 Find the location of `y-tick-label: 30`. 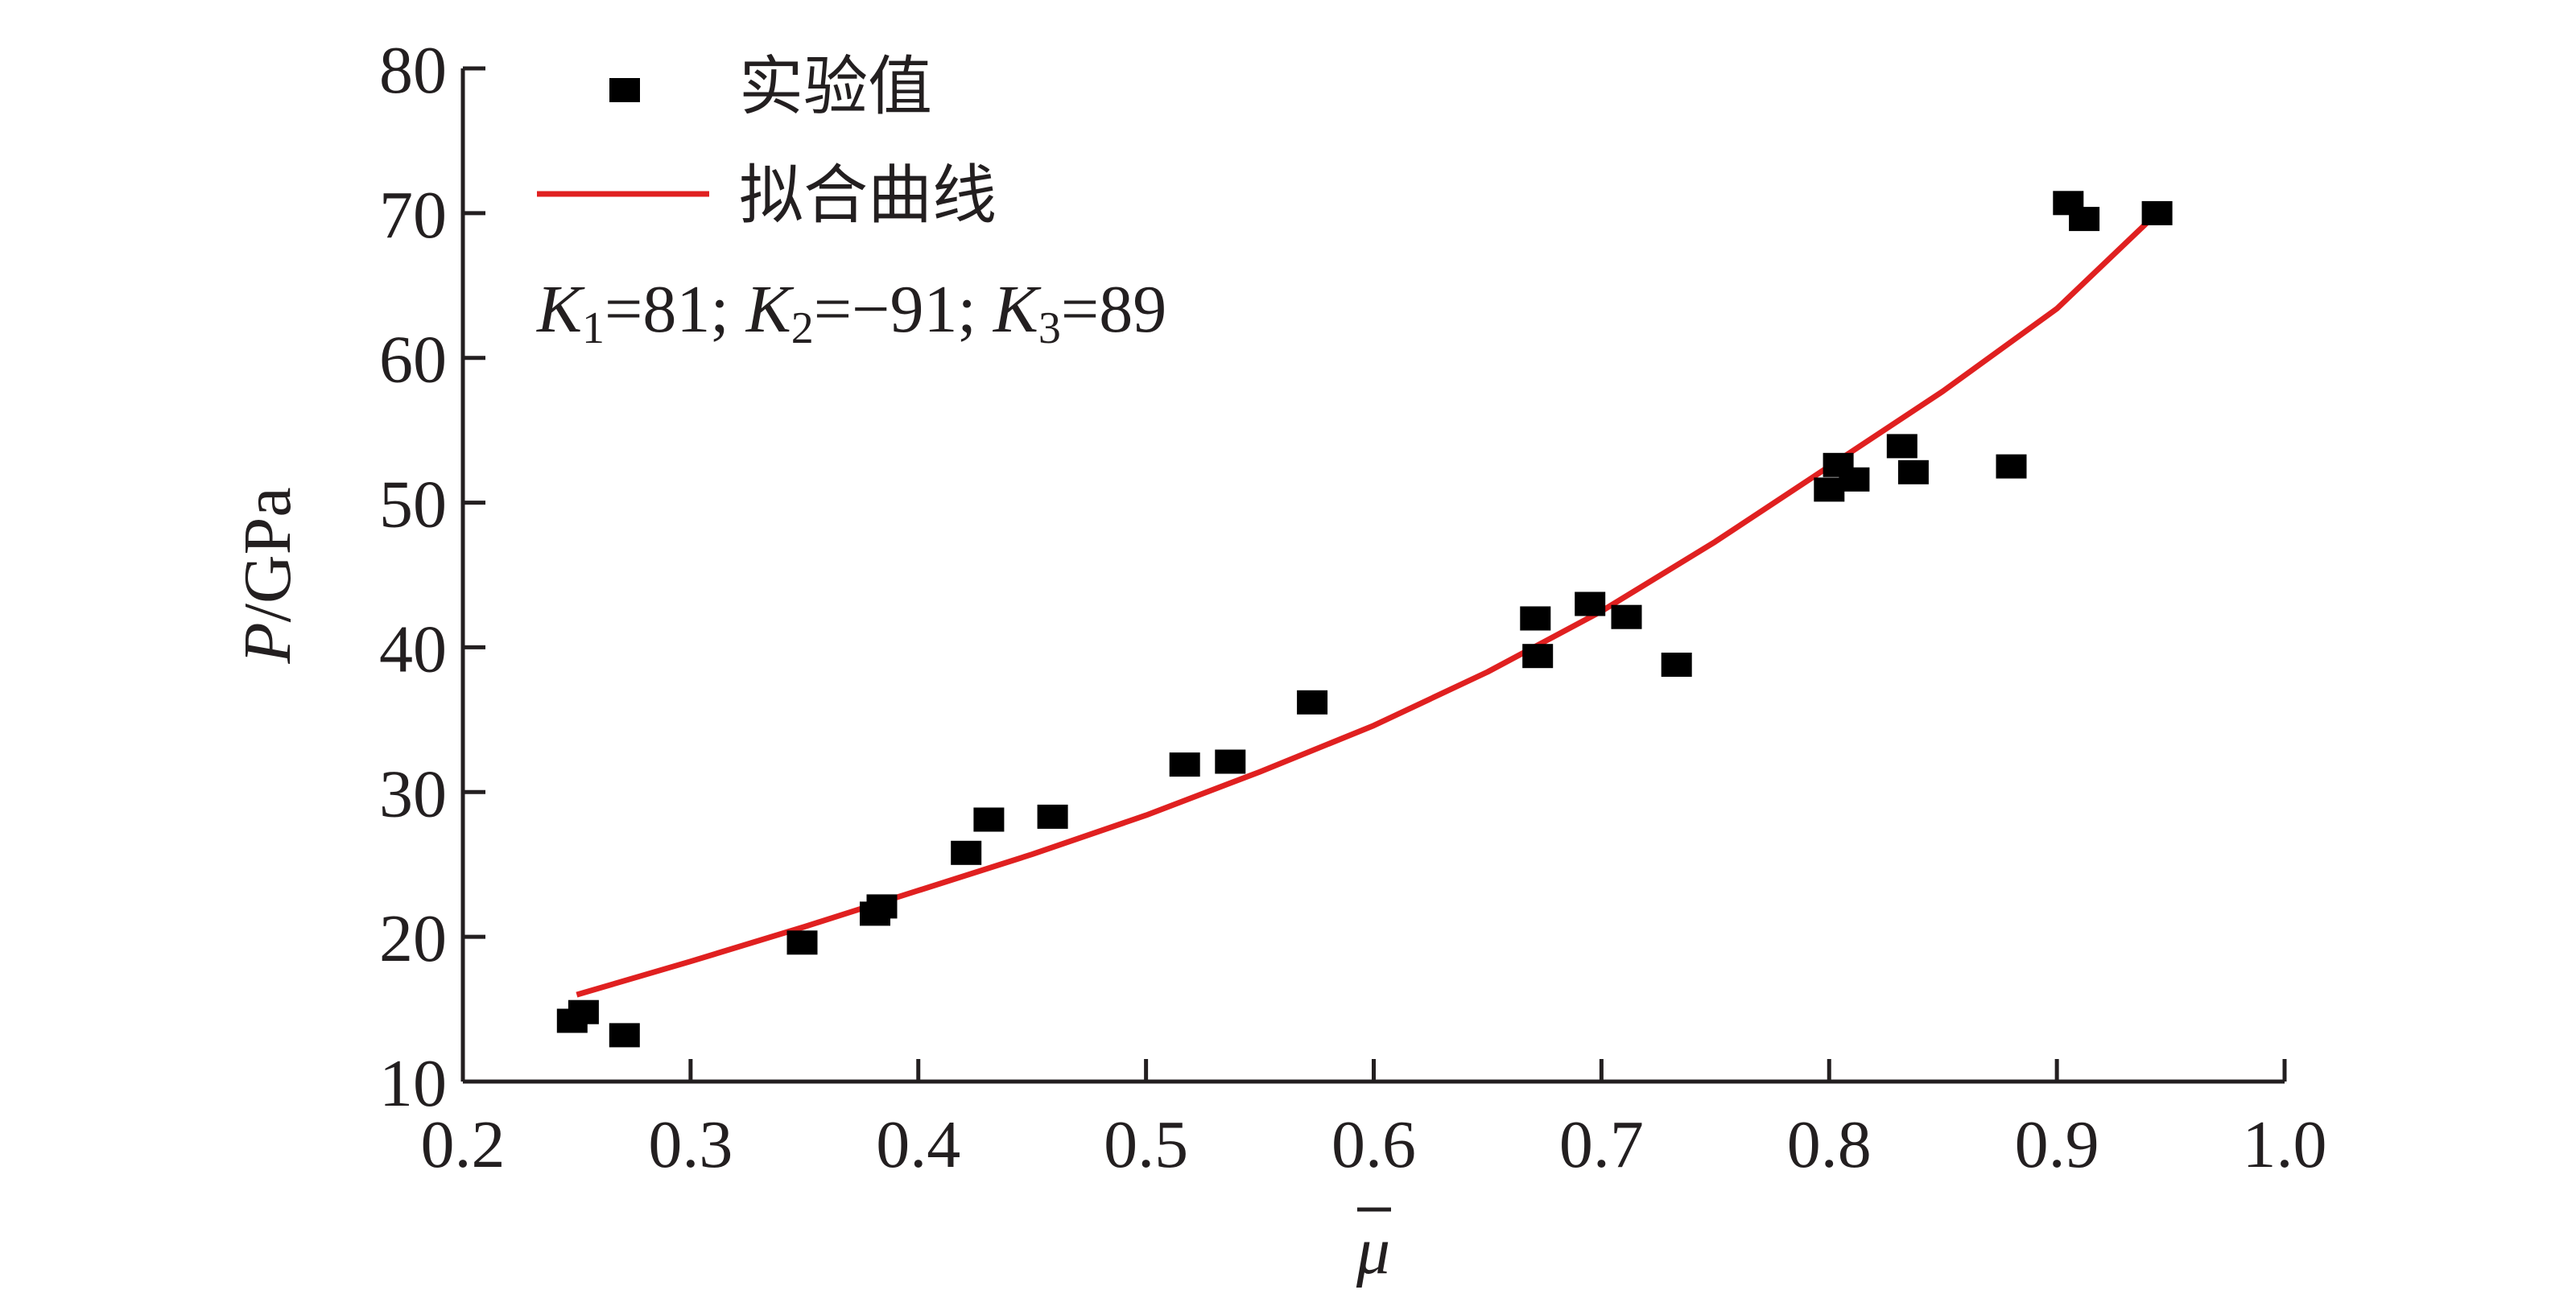

y-tick-label: 30 is located at coordinates (413, 793).